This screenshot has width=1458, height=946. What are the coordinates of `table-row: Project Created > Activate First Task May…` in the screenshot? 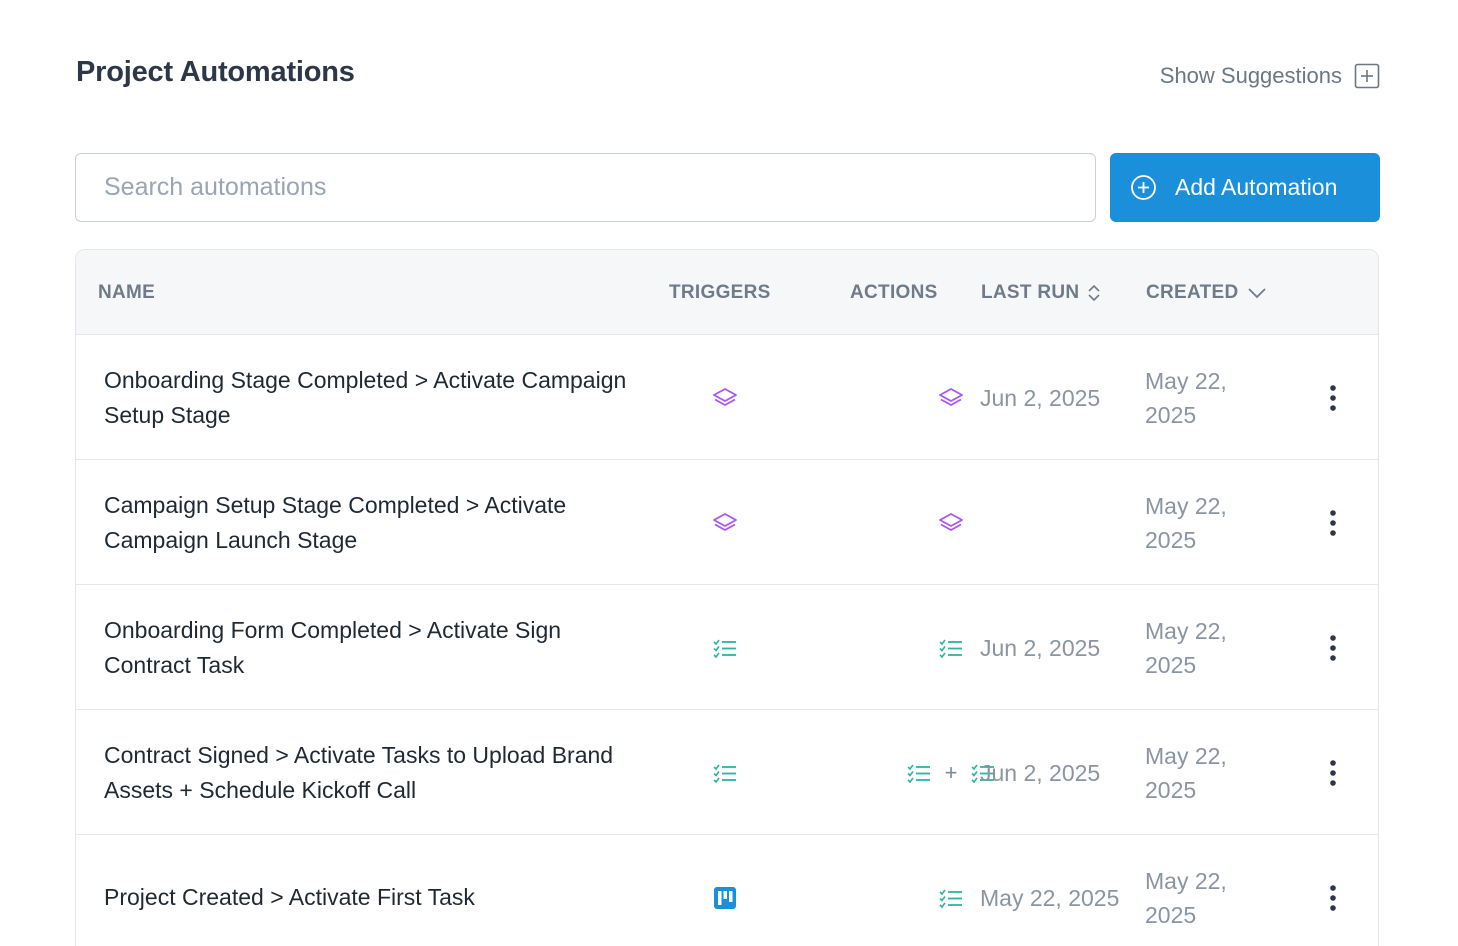 It's located at (727, 890).